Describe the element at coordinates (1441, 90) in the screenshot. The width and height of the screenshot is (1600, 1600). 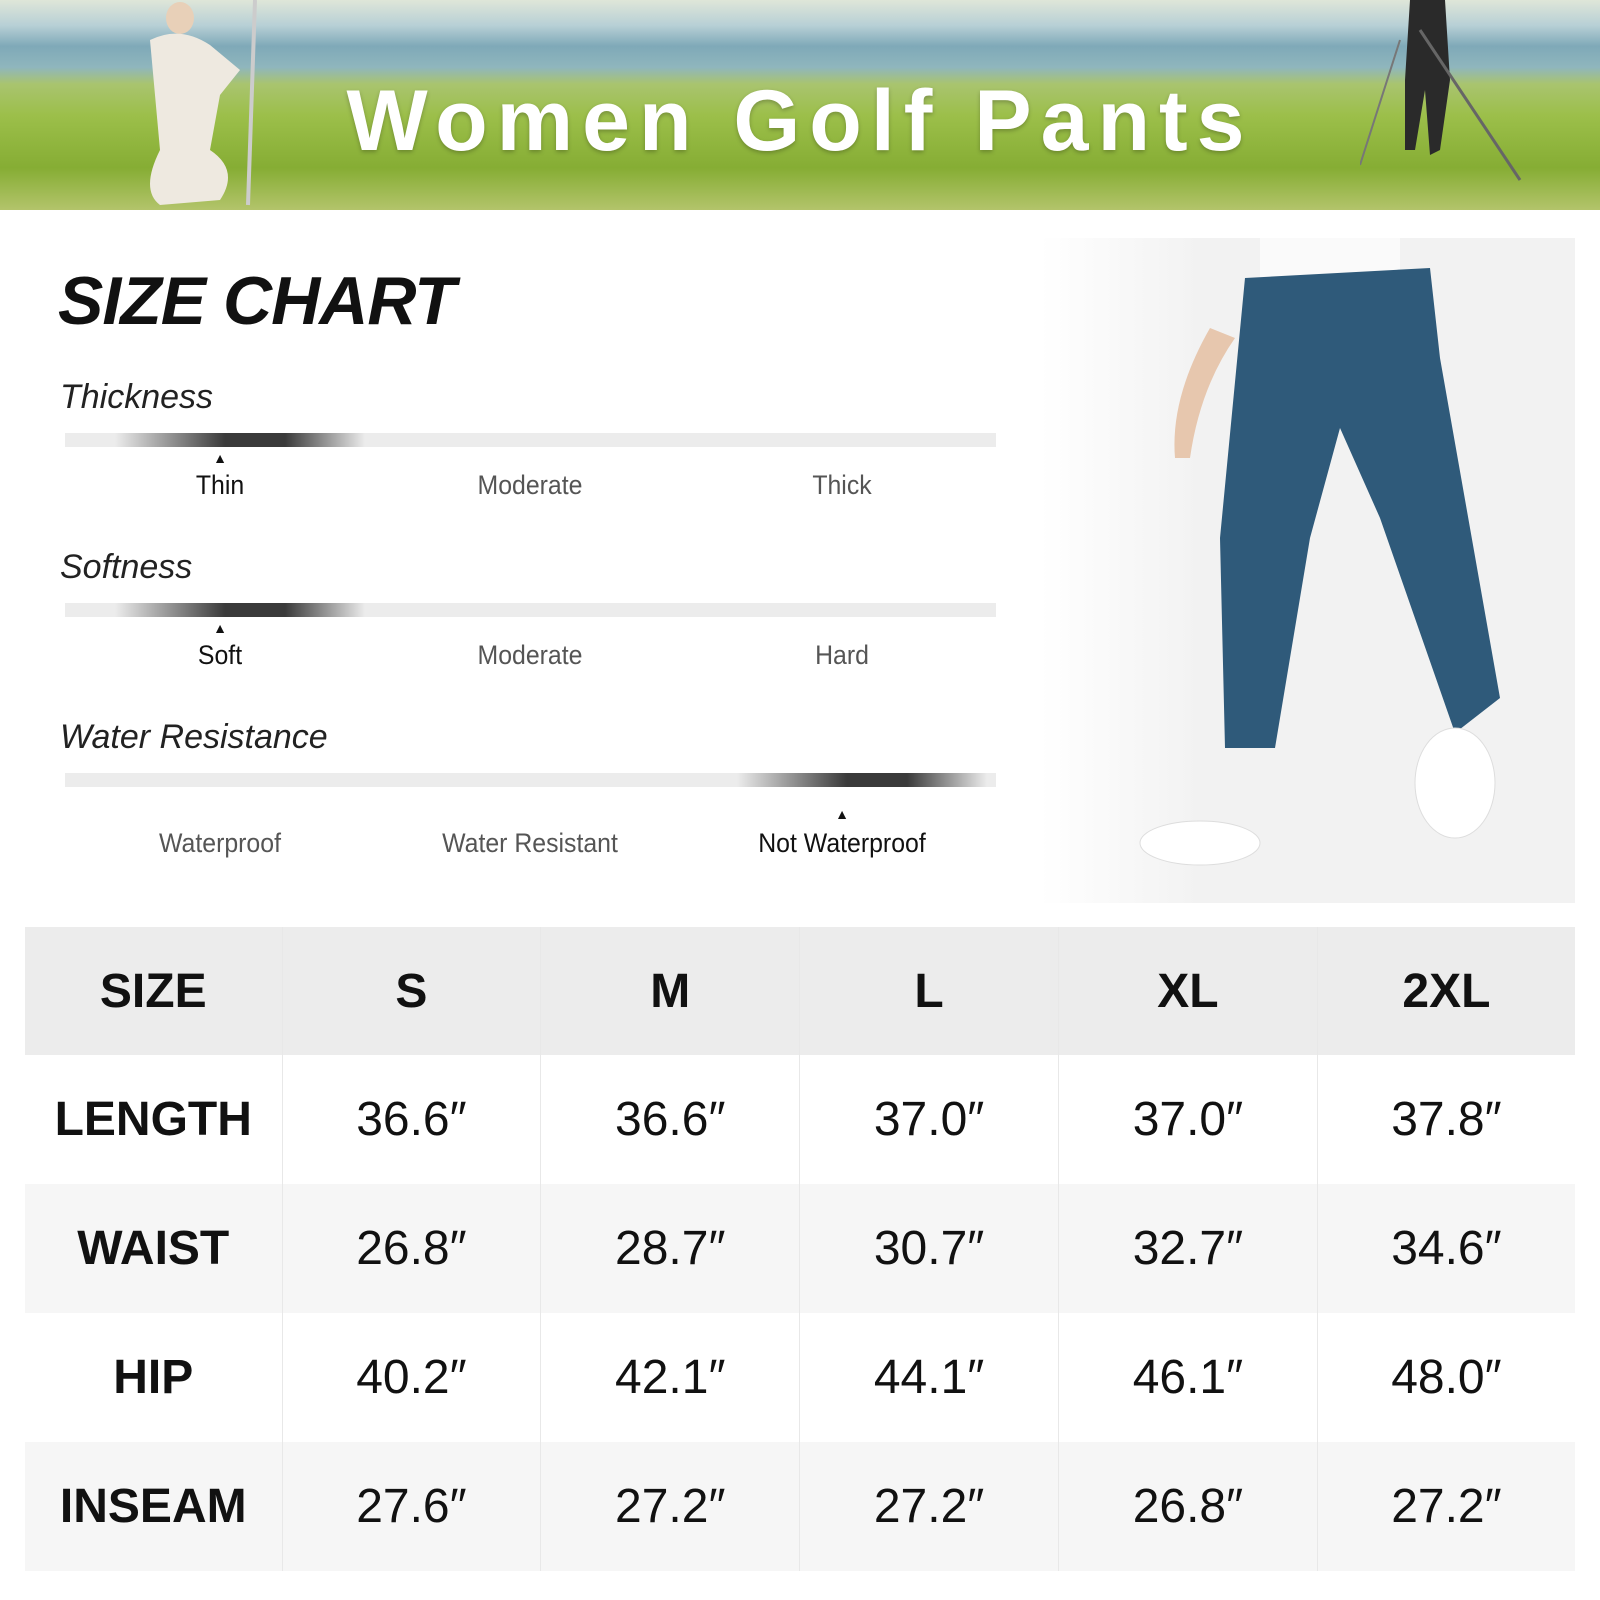
I see `golfer-right-image` at that location.